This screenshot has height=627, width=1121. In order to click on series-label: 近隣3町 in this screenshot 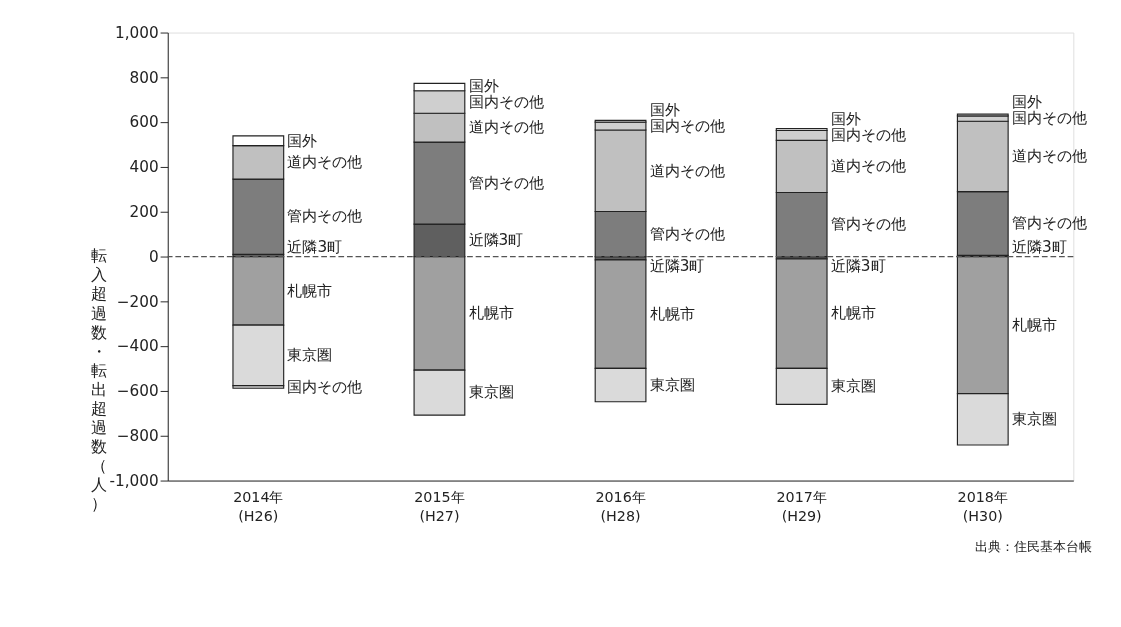, I will do `click(315, 246)`.